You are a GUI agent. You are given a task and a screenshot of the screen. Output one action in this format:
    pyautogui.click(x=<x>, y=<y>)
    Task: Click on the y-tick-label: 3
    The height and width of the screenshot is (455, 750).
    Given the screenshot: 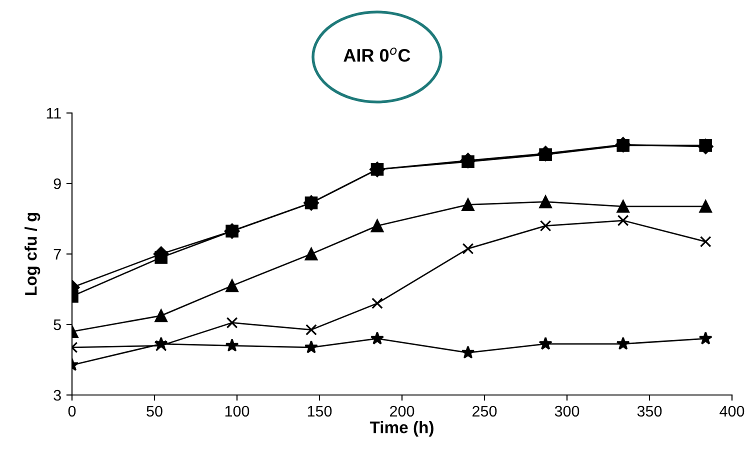 What is the action you would take?
    pyautogui.click(x=57, y=395)
    